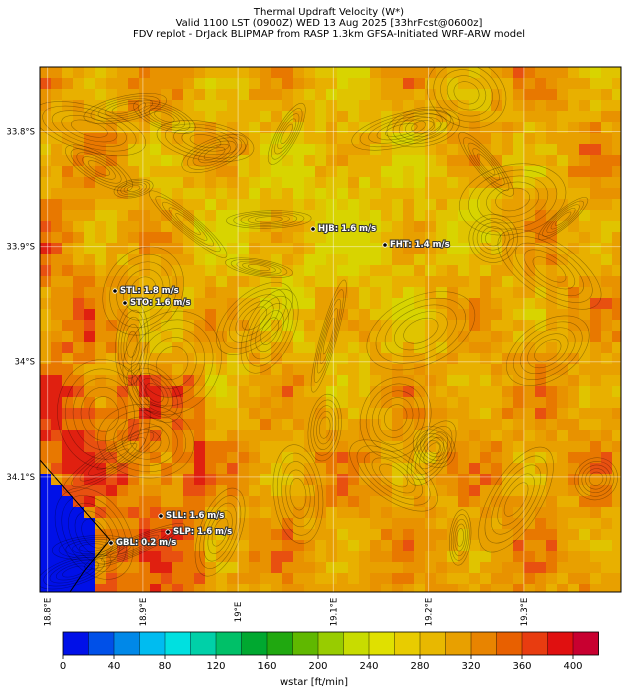 The height and width of the screenshot is (696, 628). What do you see at coordinates (127, 643) in the screenshot?
I see `colorbar-segment` at bounding box center [127, 643].